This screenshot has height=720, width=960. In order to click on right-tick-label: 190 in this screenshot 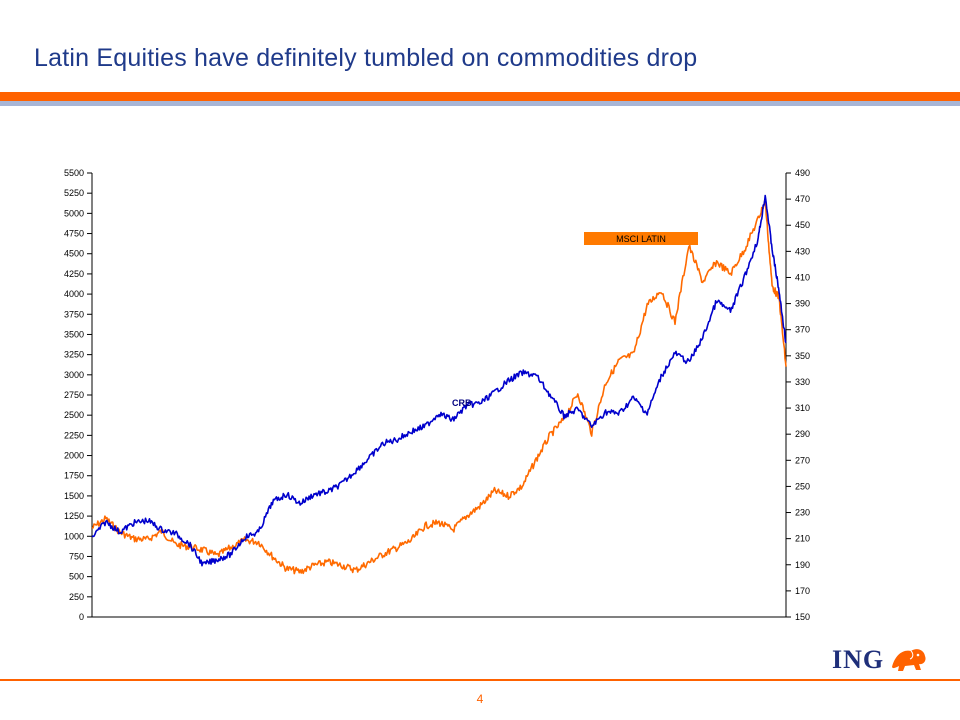, I will do `click(802, 565)`.